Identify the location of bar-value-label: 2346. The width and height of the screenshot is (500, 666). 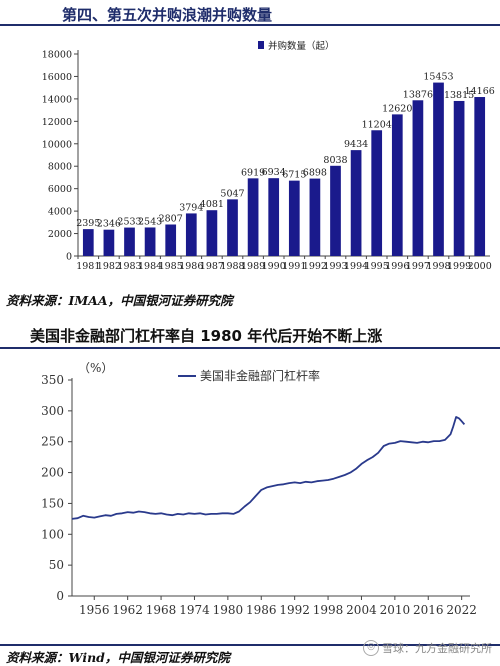
(109, 224).